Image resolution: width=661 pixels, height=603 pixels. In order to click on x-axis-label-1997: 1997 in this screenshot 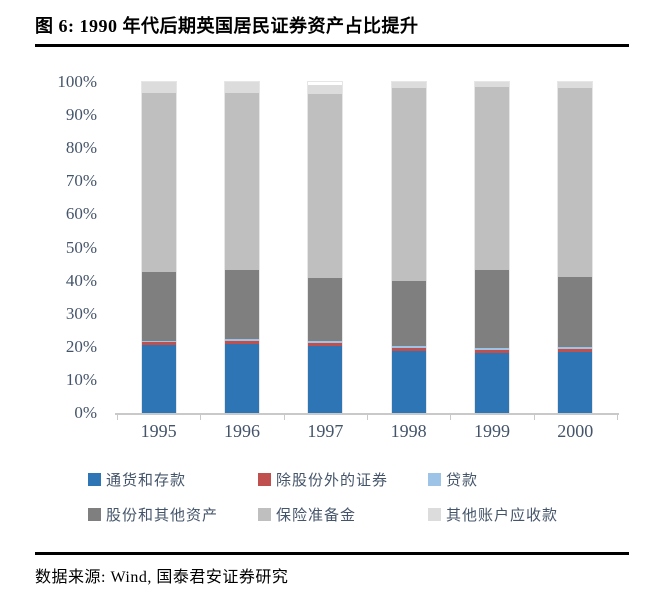, I will do `click(325, 431)`.